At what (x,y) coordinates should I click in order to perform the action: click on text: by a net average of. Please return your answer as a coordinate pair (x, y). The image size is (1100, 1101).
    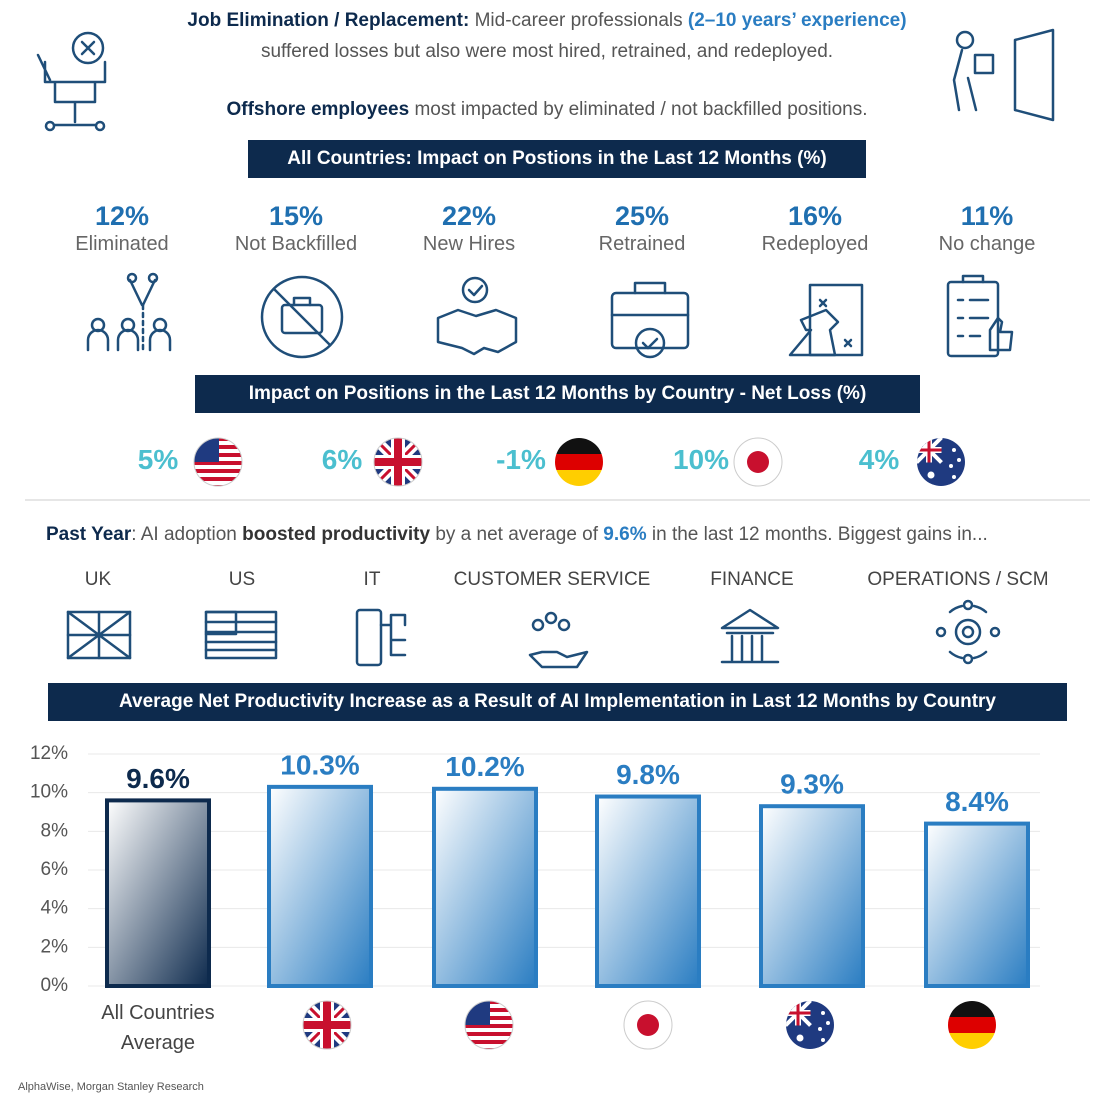
    Looking at the image, I should click on (517, 534).